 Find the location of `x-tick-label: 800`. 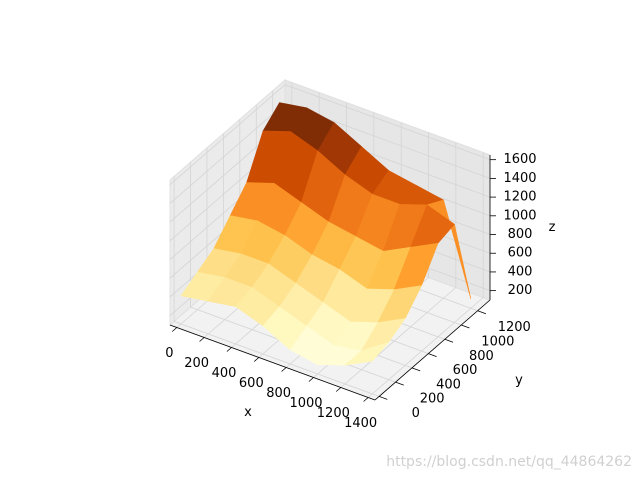

x-tick-label: 800 is located at coordinates (278, 393).